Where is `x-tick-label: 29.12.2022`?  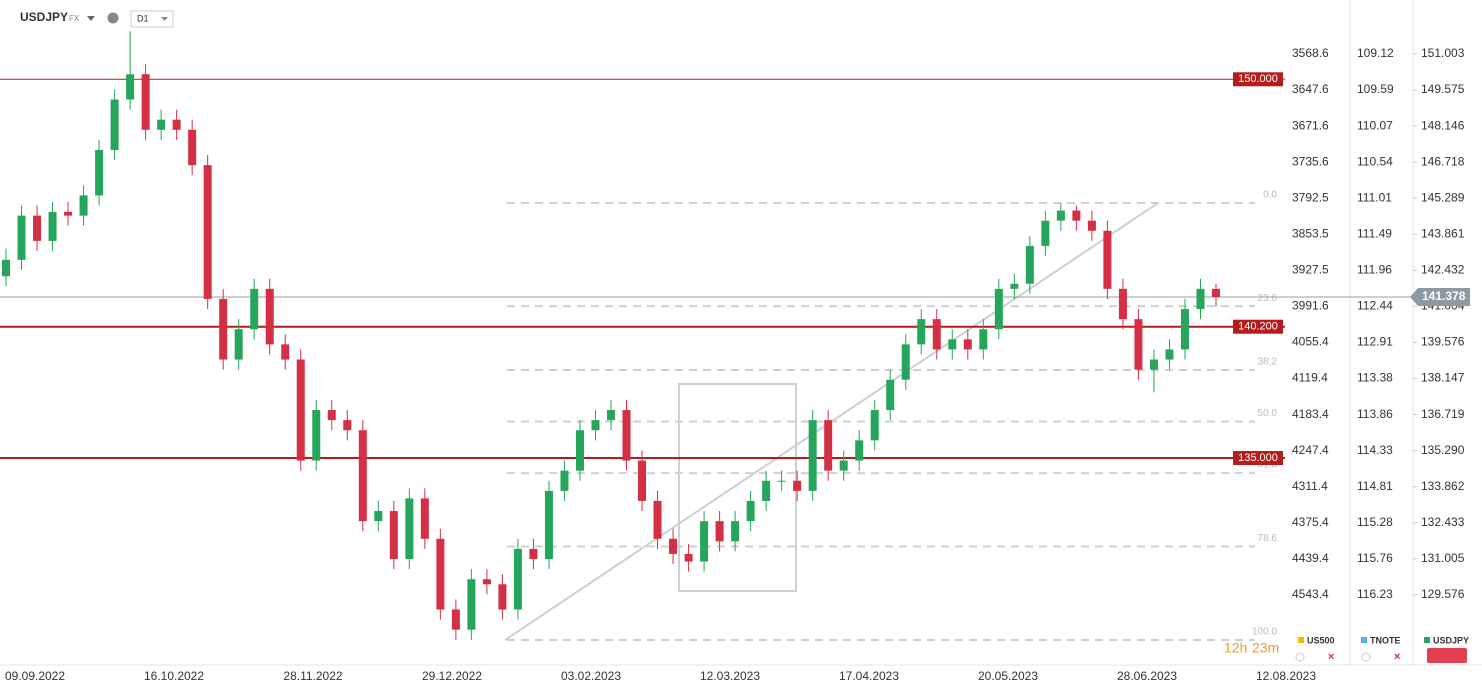
x-tick-label: 29.12.2022 is located at coordinates (452, 676).